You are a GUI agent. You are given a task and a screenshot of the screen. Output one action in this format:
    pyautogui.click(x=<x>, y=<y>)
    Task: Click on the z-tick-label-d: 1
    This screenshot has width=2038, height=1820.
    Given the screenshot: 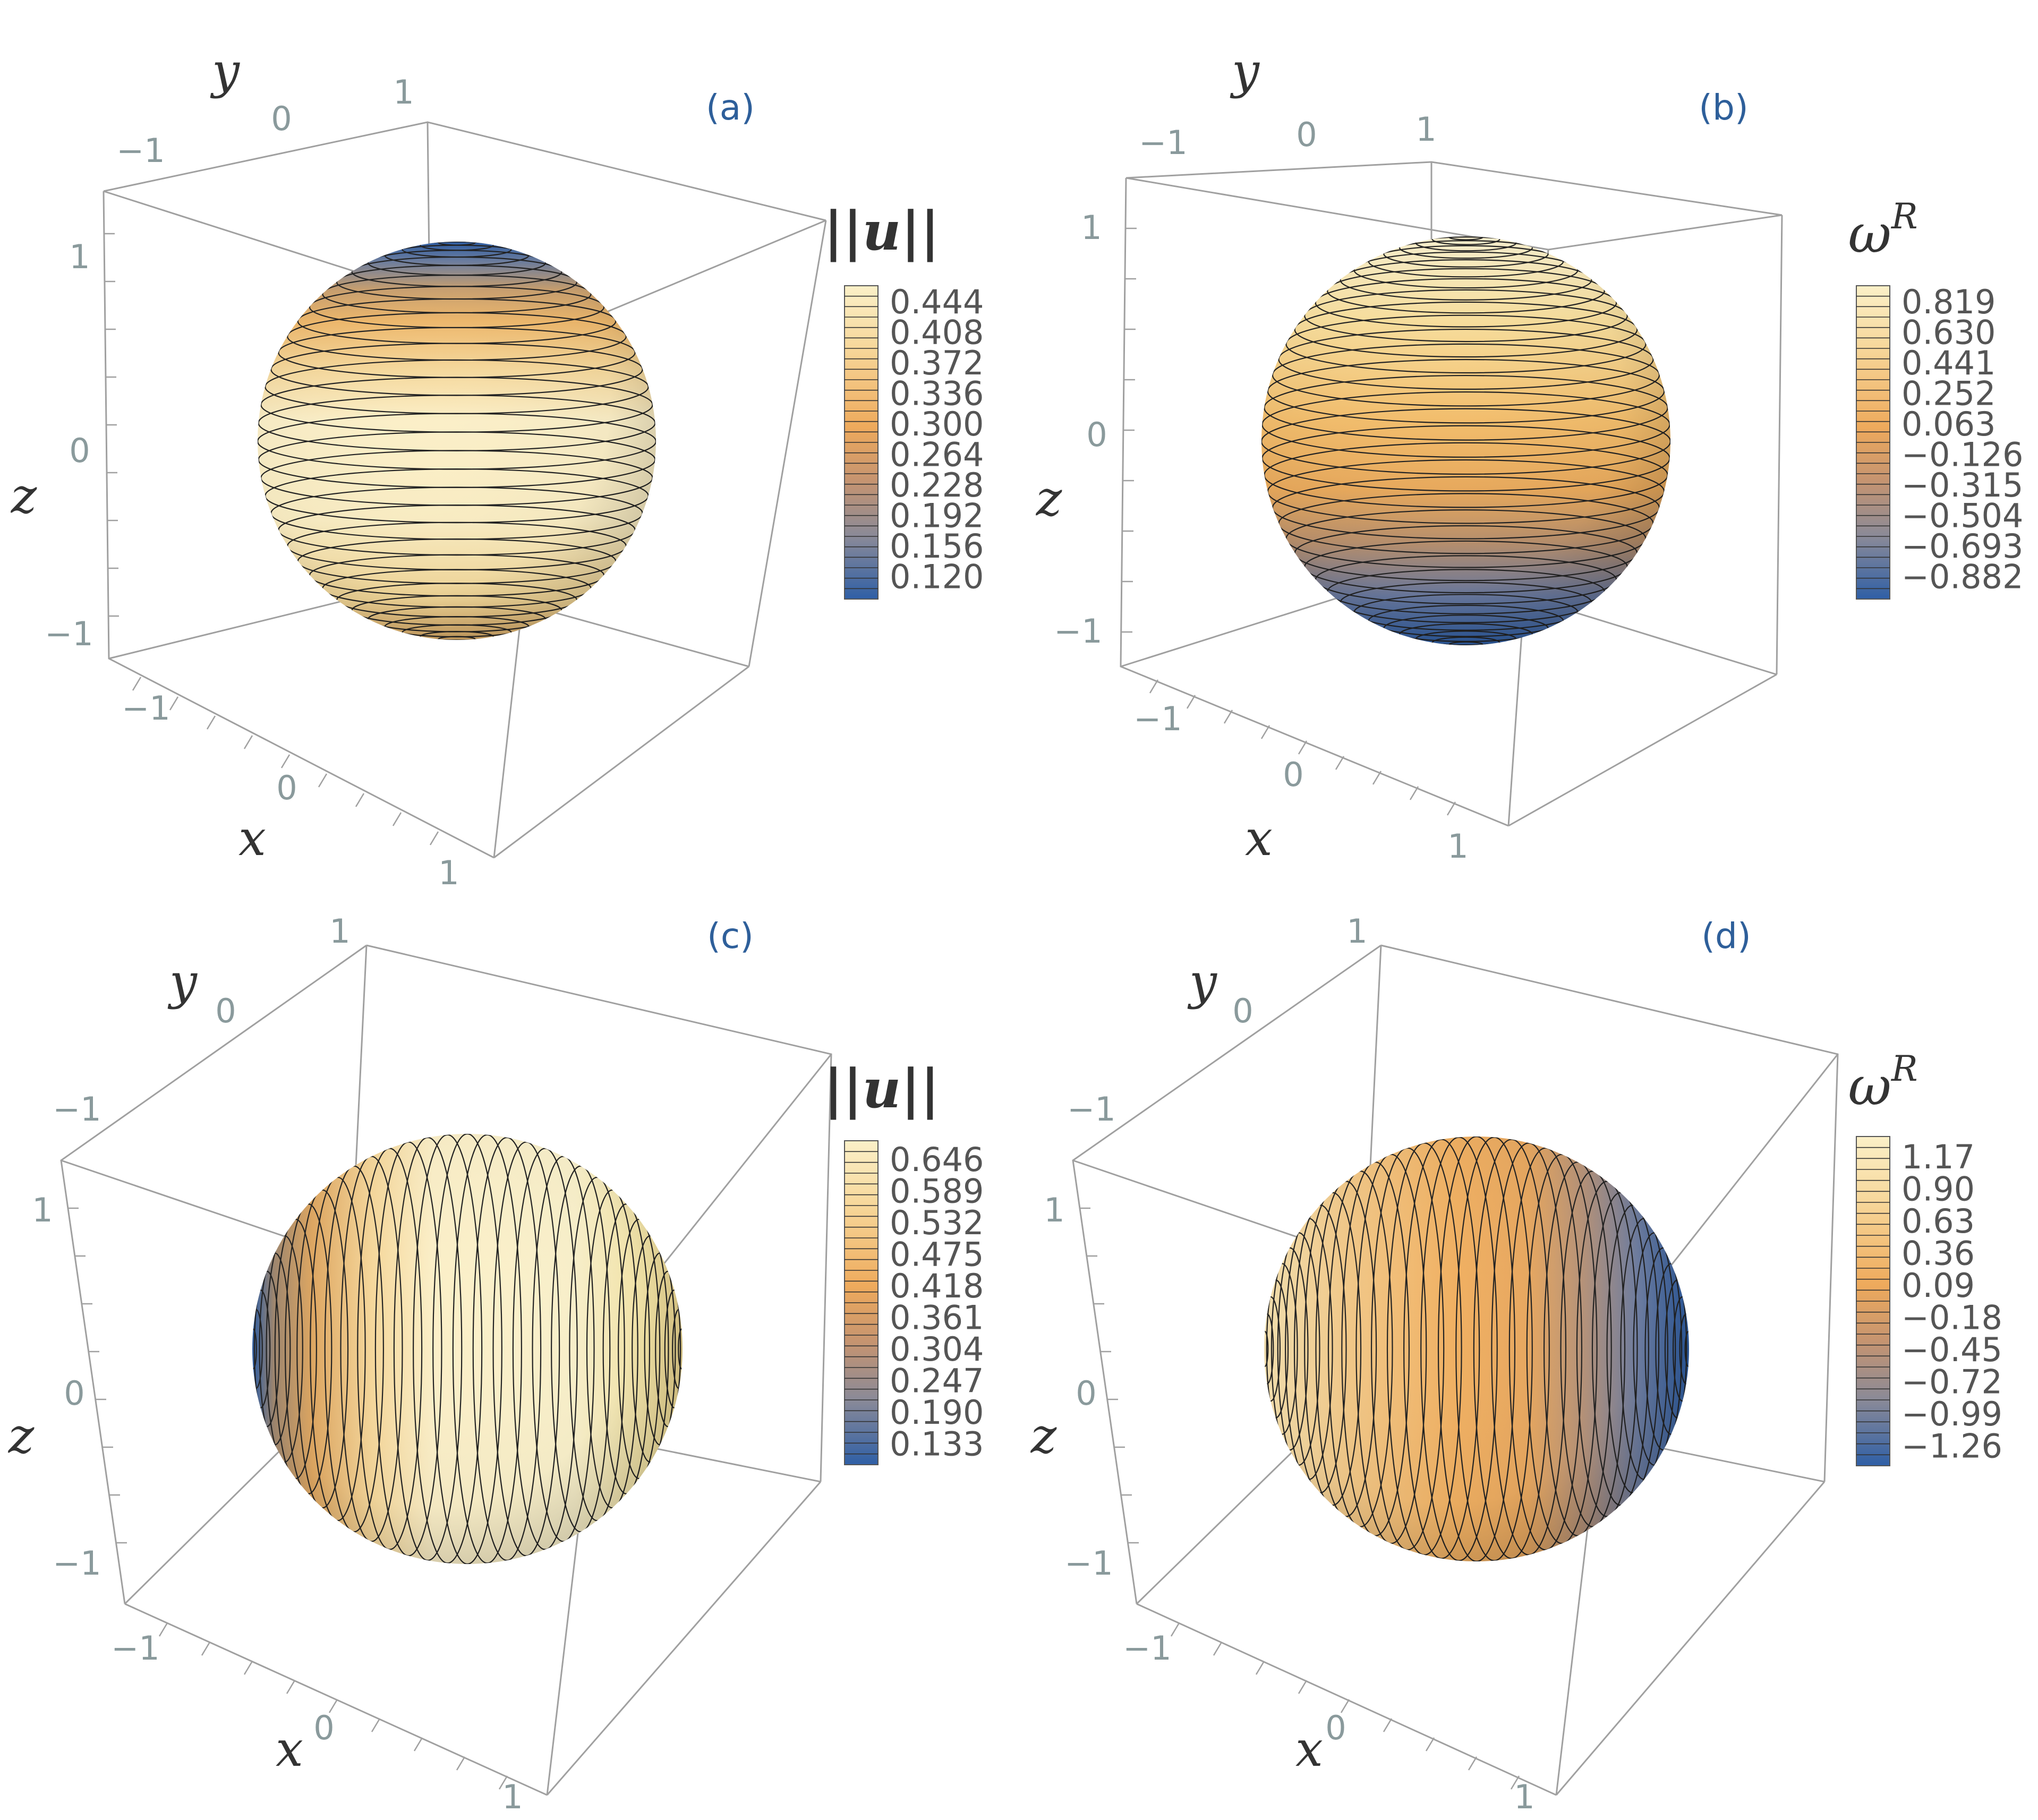 What is the action you would take?
    pyautogui.click(x=1054, y=1210)
    